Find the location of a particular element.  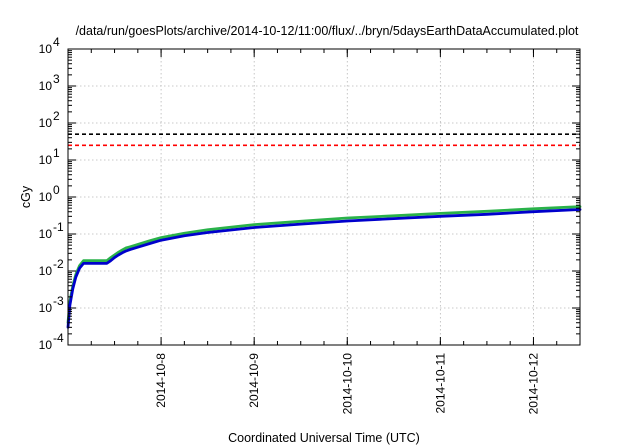

x-tick-label: 2014-10-9 is located at coordinates (254, 380).